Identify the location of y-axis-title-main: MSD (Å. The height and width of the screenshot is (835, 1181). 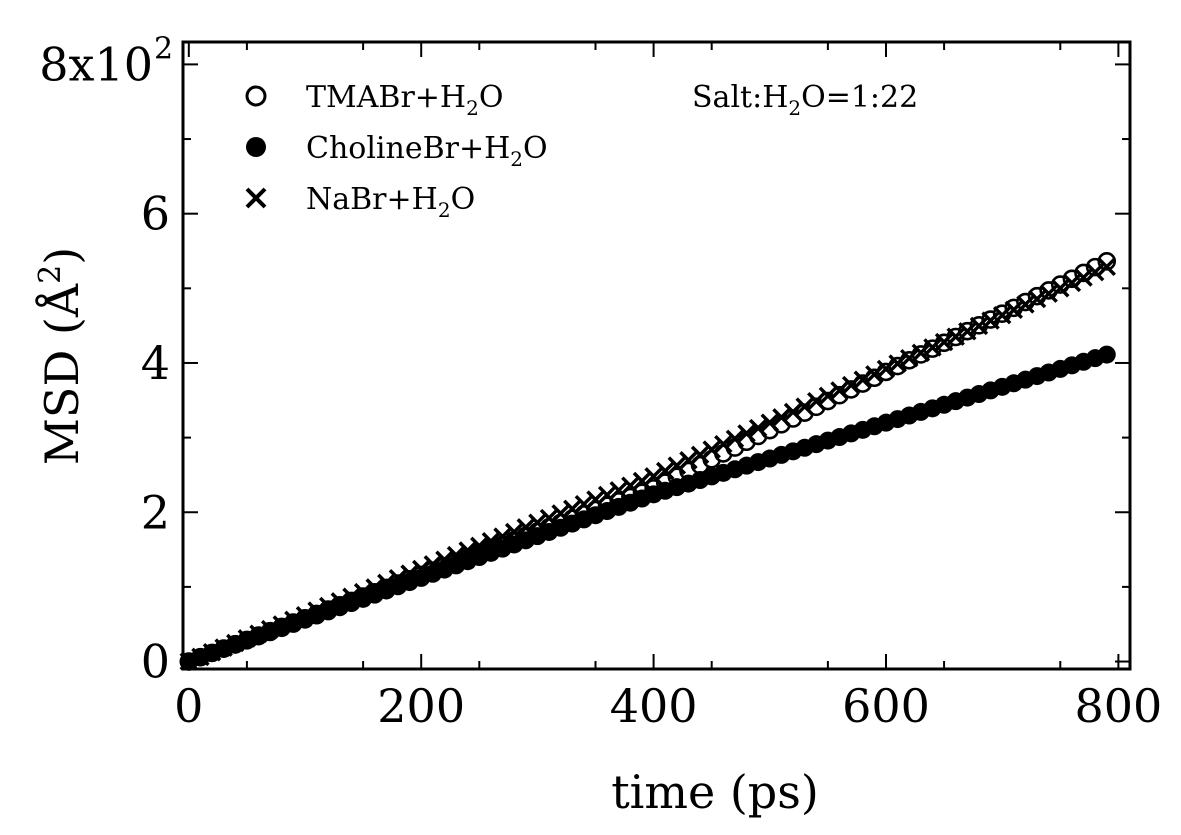
(61, 374).